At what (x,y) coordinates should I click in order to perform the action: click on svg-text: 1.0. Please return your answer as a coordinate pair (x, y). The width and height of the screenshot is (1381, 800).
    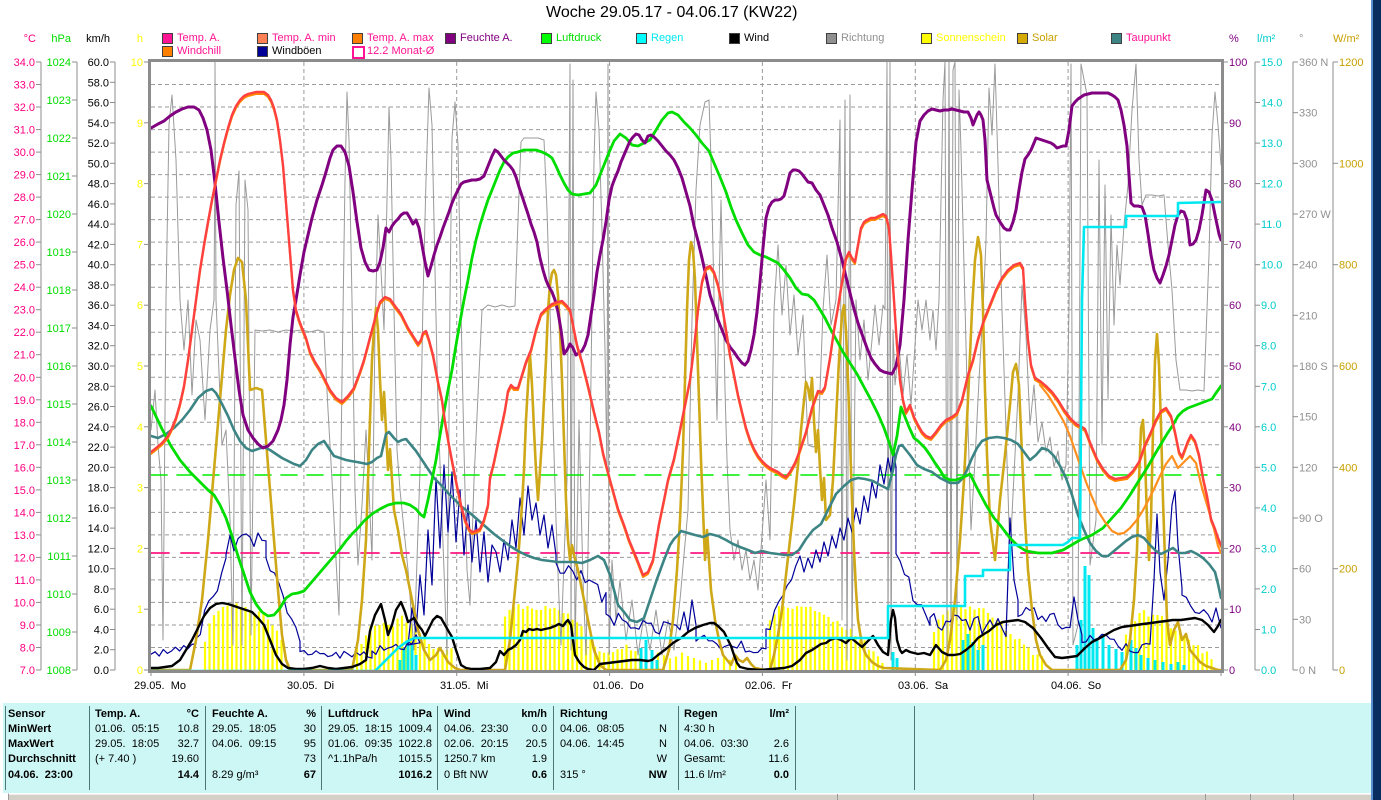
    Looking at the image, I should click on (1268, 631).